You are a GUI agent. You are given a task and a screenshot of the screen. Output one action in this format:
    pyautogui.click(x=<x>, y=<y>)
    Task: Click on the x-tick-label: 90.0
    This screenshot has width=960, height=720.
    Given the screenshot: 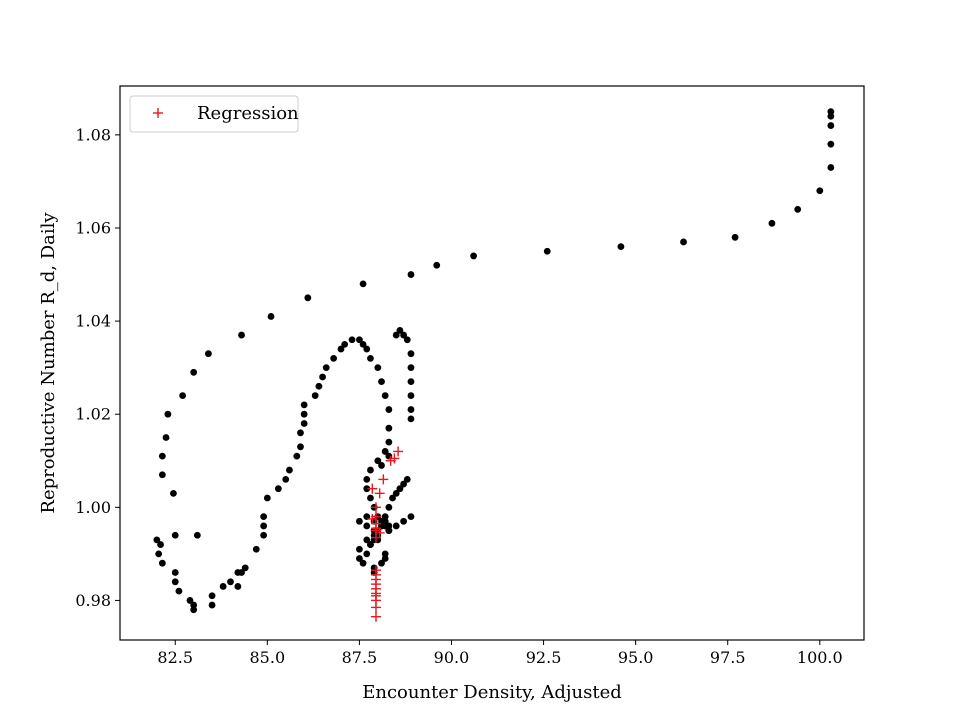 What is the action you would take?
    pyautogui.click(x=452, y=657)
    